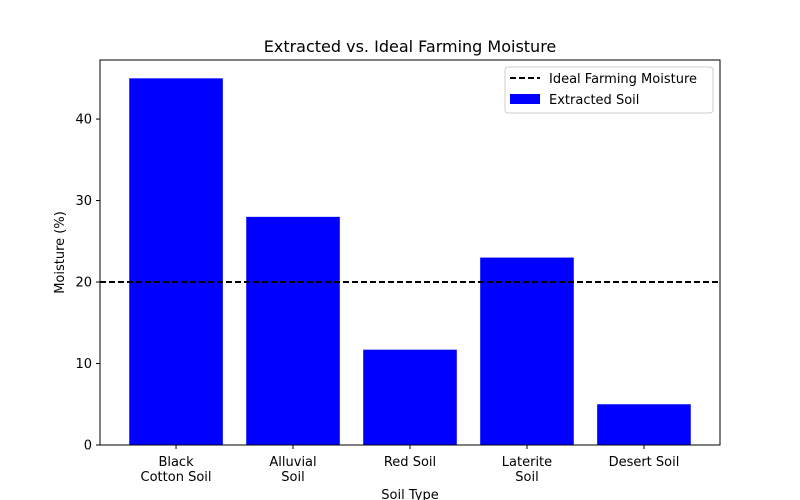  I want to click on x-tick-label-line: Black, so click(176, 462).